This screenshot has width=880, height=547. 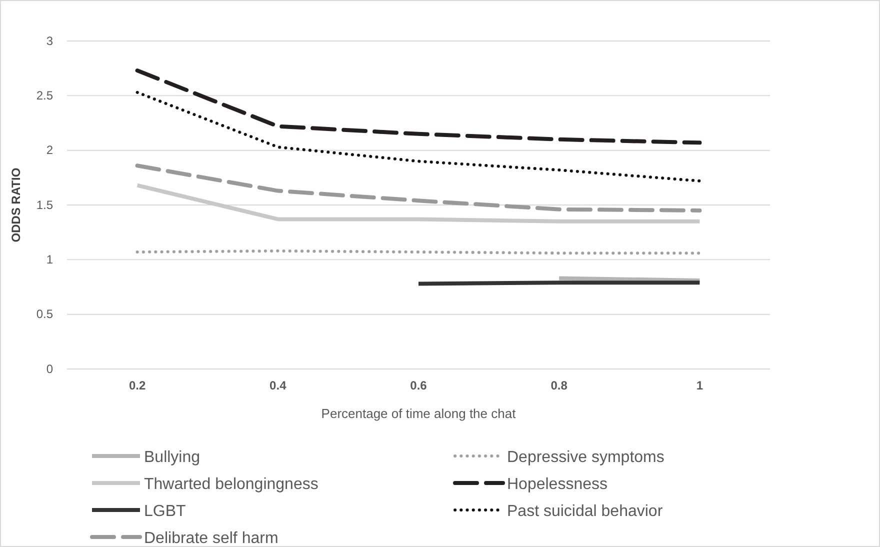 What do you see at coordinates (165, 511) in the screenshot?
I see `legend-label: LGBT` at bounding box center [165, 511].